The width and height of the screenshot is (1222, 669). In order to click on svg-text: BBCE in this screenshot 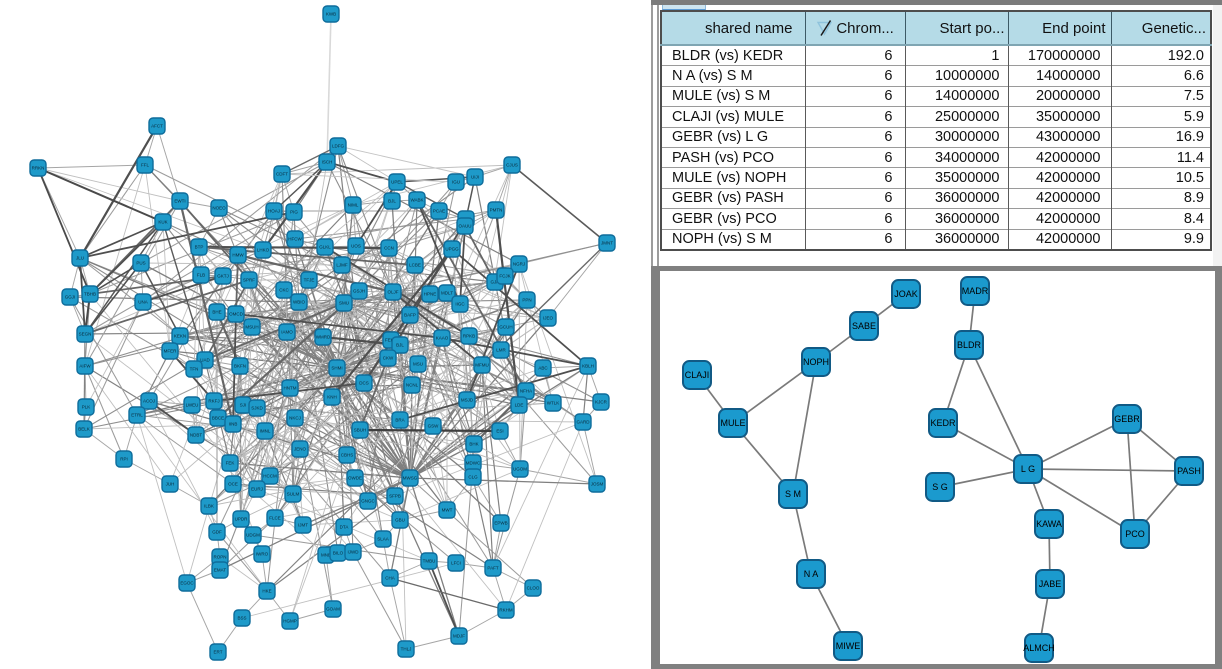, I will do `click(218, 418)`.